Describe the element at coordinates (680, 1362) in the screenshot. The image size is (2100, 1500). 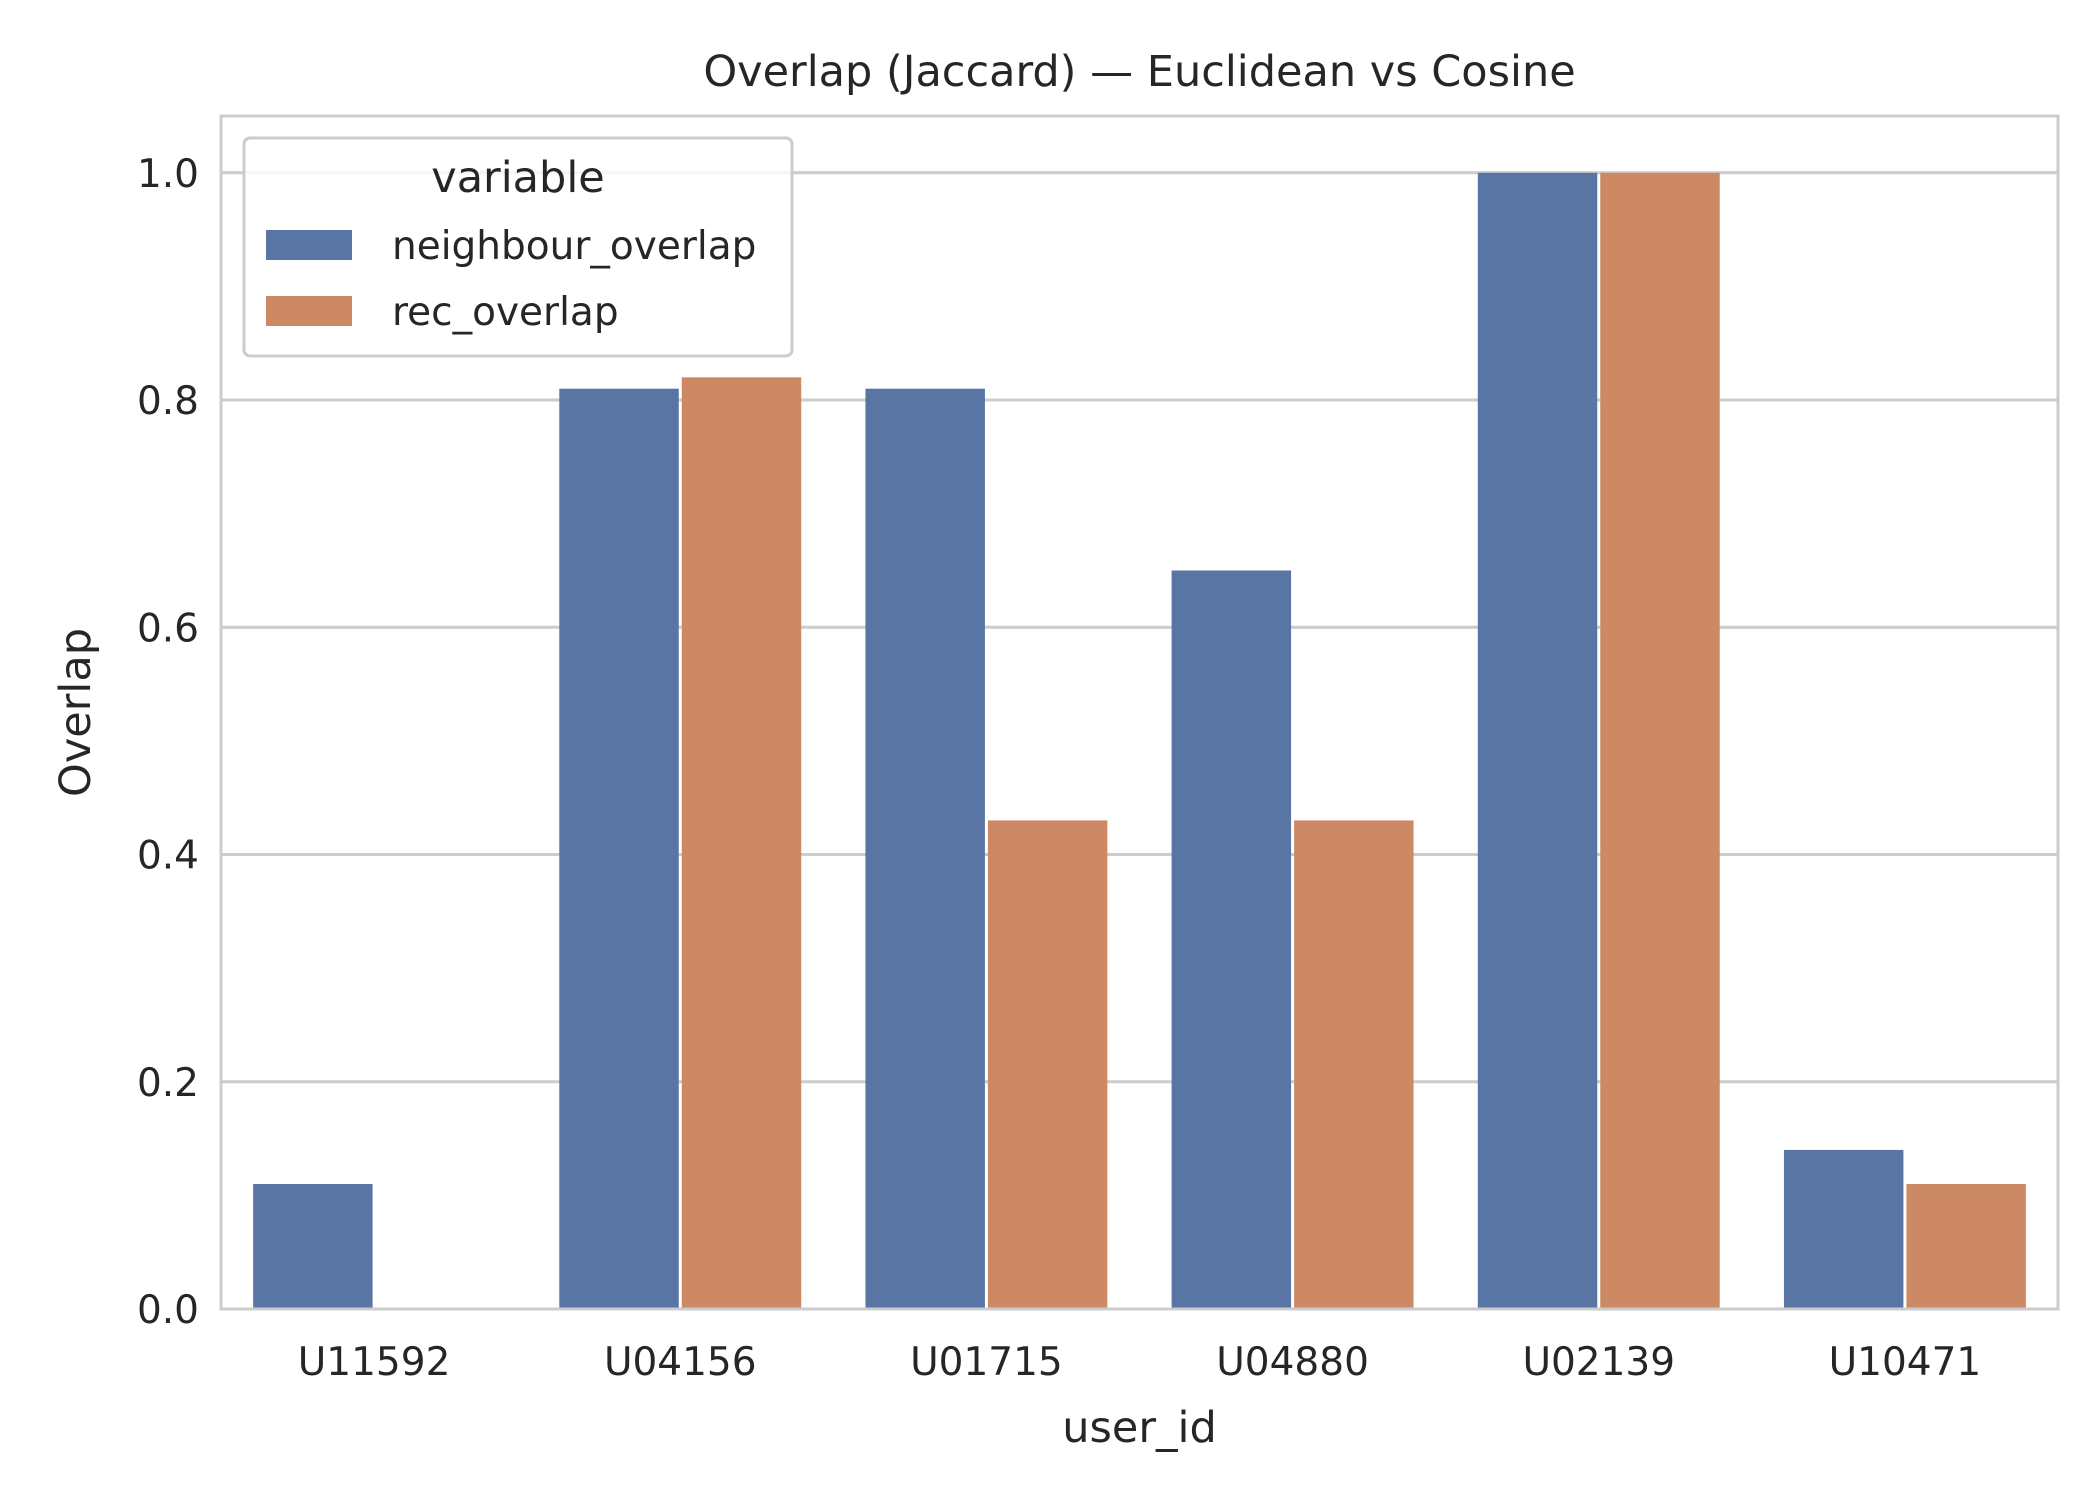
I see `x-tick-label: U04156` at that location.